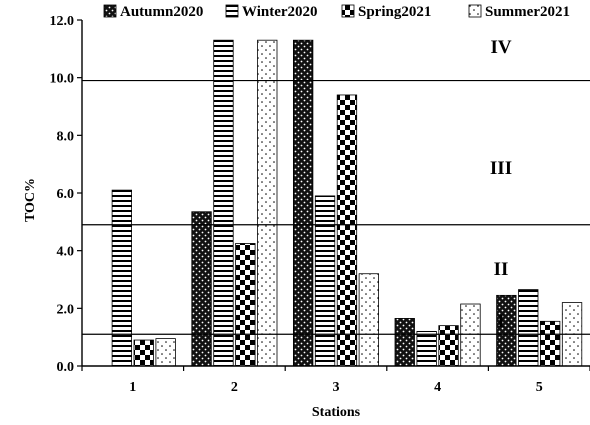 The image size is (590, 425). I want to click on y-tick-label: 2.0, so click(66, 309).